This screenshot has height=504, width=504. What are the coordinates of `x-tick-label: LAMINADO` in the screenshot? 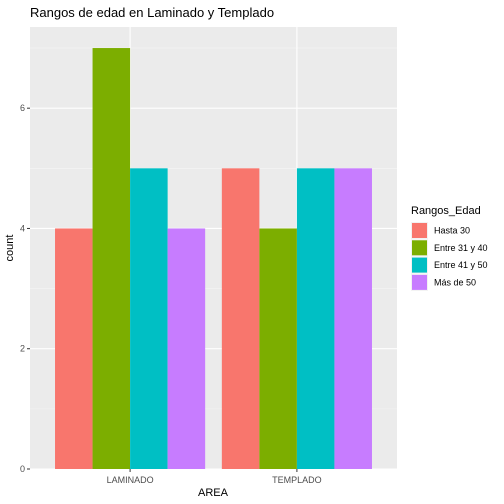 It's located at (130, 480).